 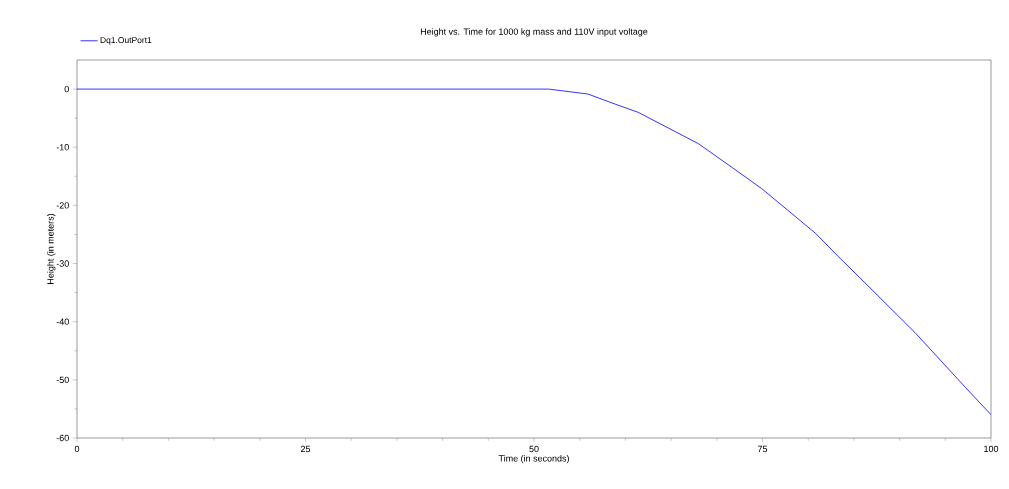 I want to click on y-tick-label: -40, so click(x=62, y=321).